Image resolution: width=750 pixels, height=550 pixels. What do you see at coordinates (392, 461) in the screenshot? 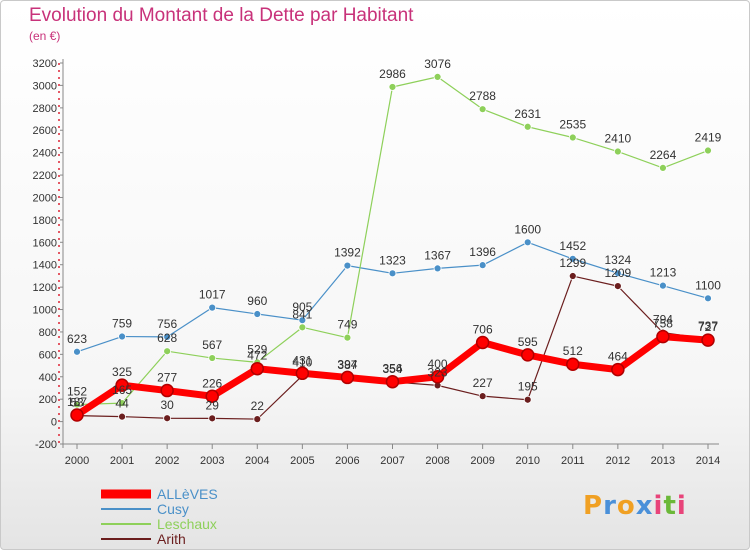
I see `x-tick-label: 2007` at bounding box center [392, 461].